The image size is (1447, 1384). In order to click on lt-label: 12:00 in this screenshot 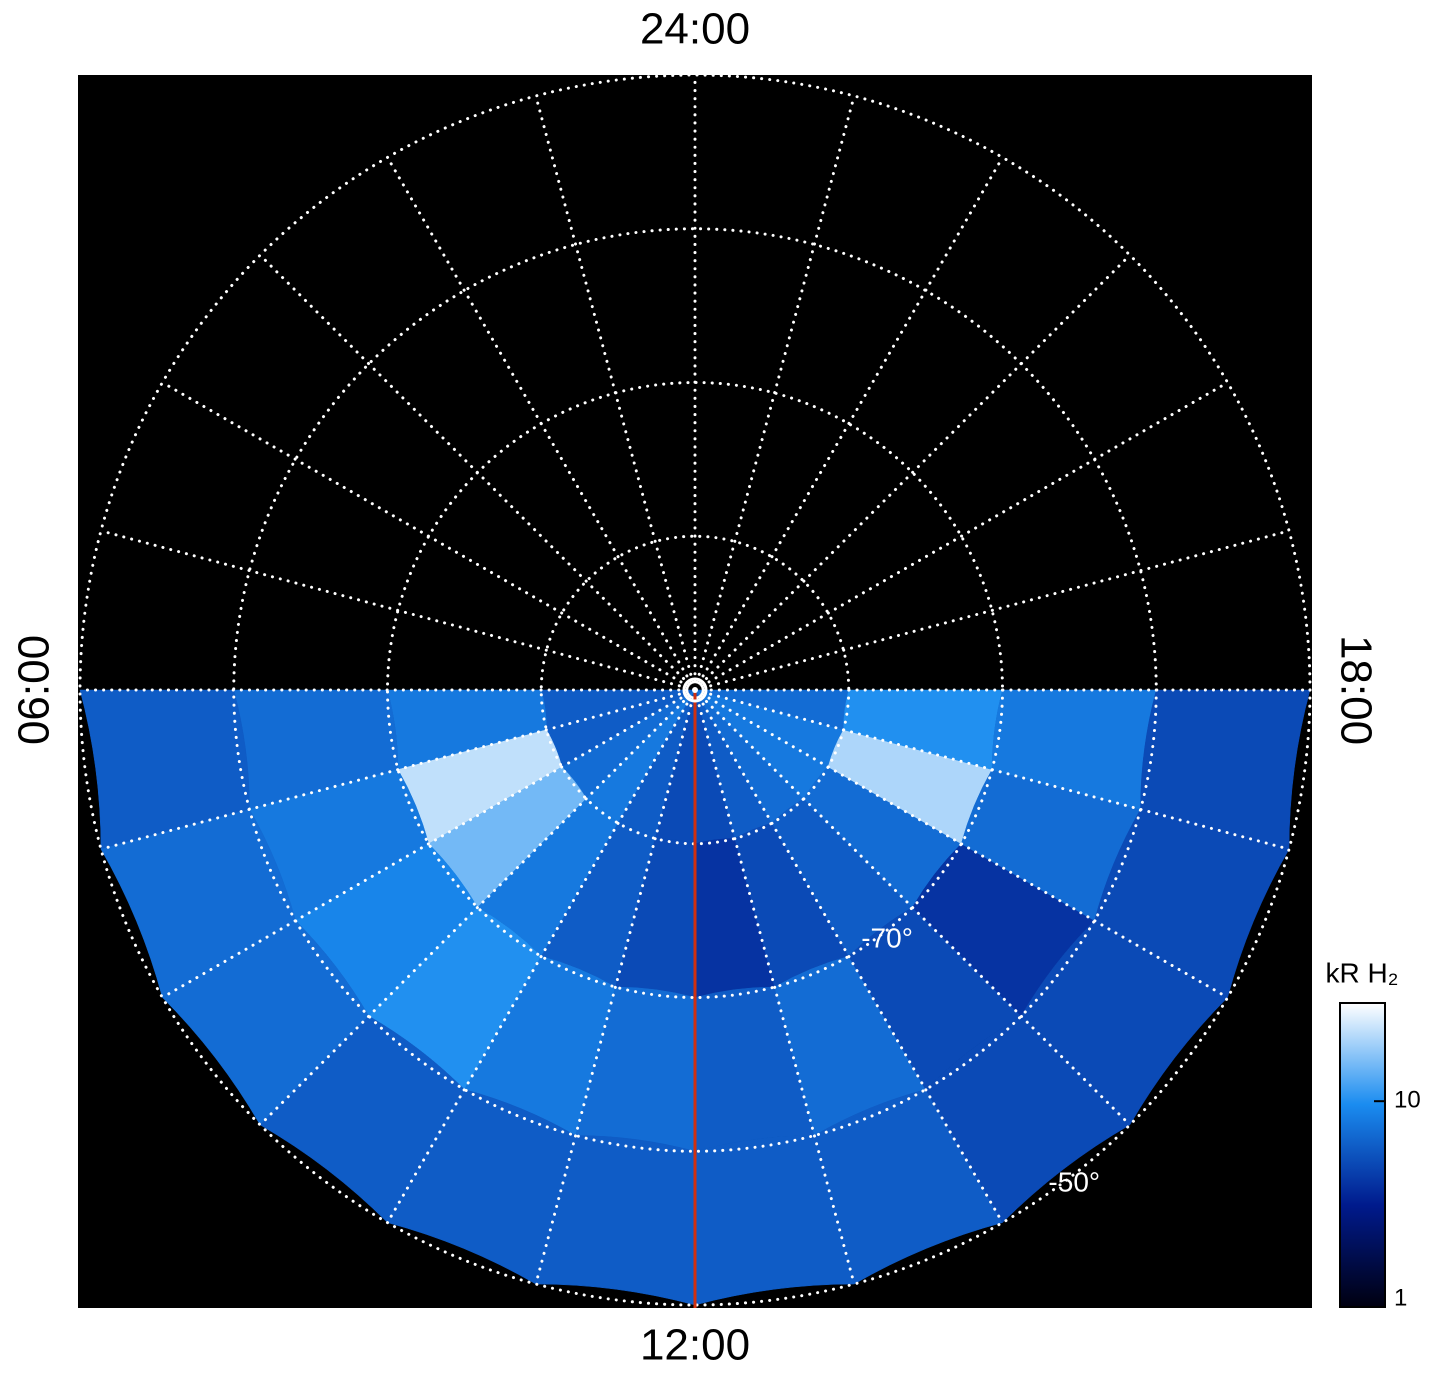, I will do `click(695, 1345)`.